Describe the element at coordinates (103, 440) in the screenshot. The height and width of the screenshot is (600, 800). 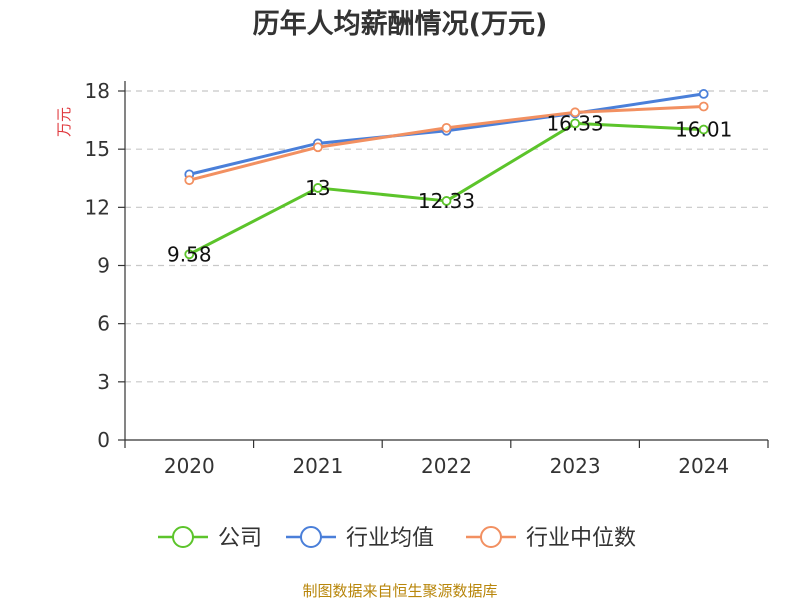
I see `y-tick-label: 0` at that location.